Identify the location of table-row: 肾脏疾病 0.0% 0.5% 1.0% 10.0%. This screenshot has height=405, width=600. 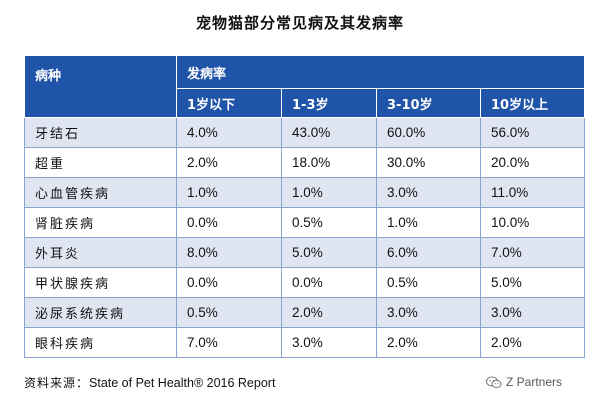
(305, 222).